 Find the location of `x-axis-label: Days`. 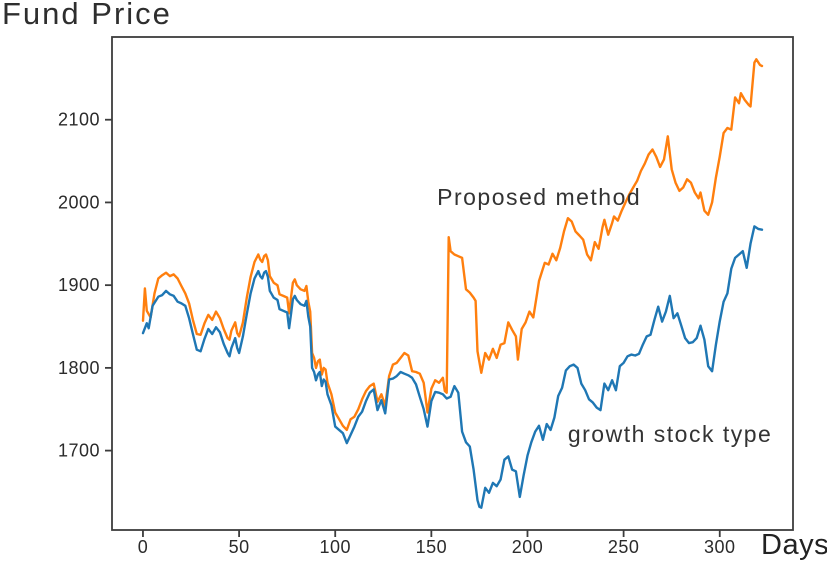

x-axis-label: Days is located at coordinates (794, 545).